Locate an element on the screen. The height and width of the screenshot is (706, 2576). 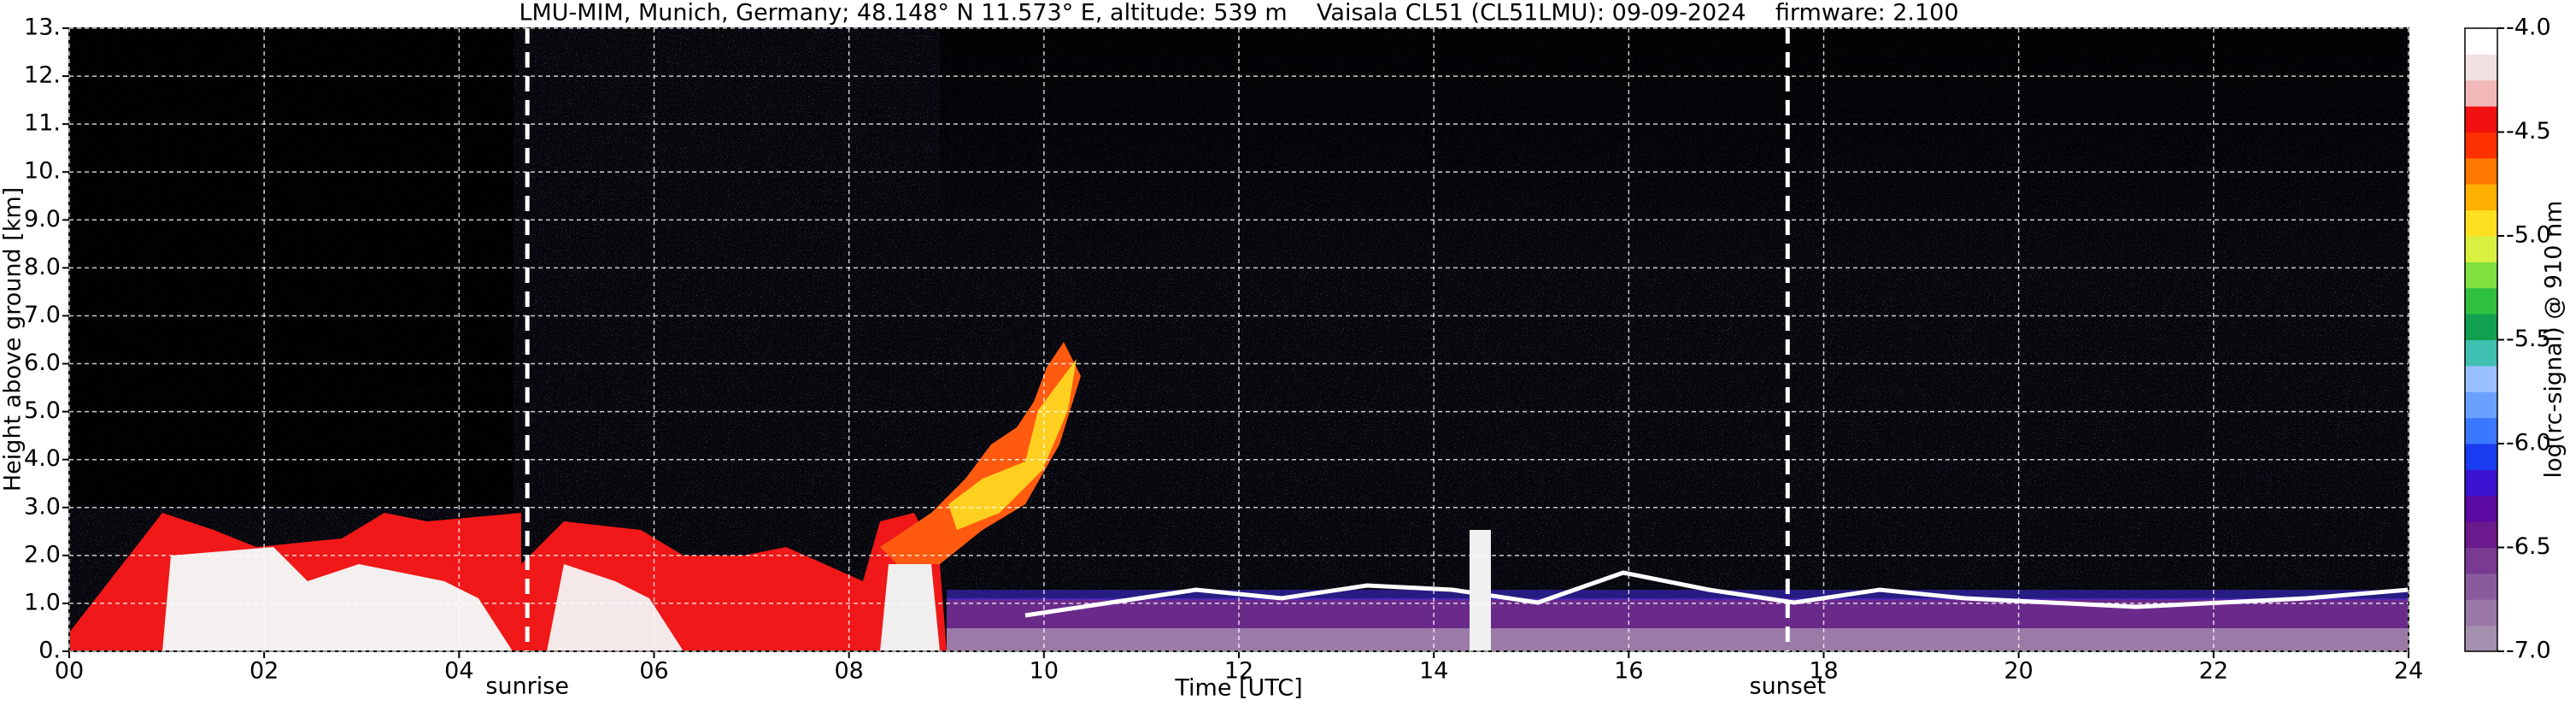
colorbar-tick-label: -4.5 is located at coordinates (2528, 131).